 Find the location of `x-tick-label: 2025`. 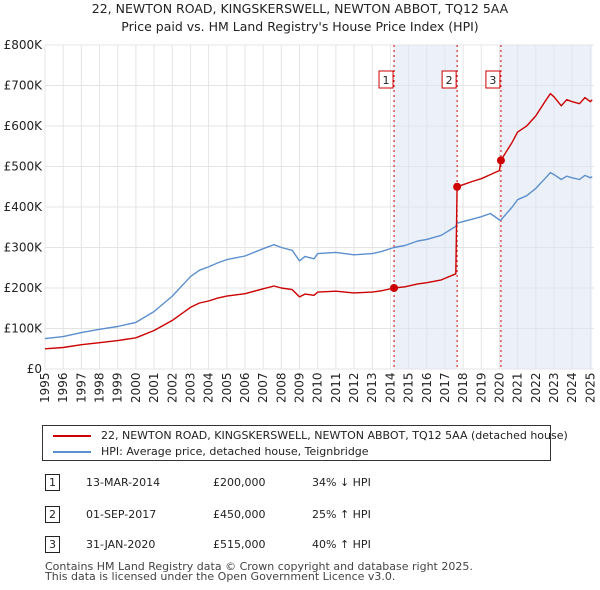

x-tick-label: 2025 is located at coordinates (590, 387).